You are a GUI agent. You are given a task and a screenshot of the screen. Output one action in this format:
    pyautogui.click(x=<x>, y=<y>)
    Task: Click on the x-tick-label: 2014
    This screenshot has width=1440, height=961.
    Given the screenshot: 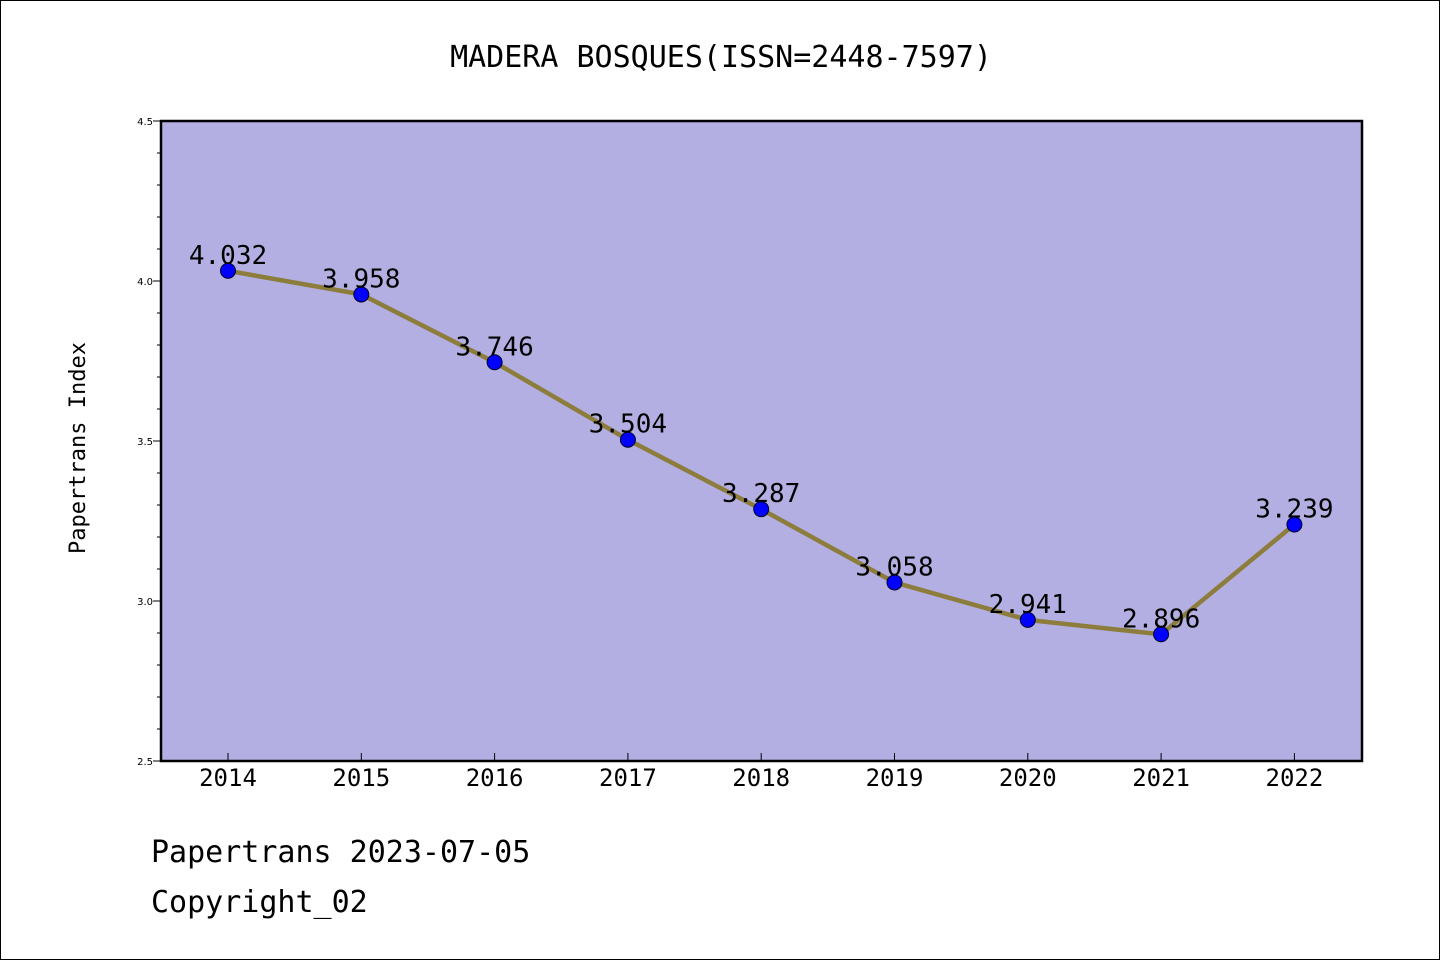 What is the action you would take?
    pyautogui.click(x=228, y=778)
    